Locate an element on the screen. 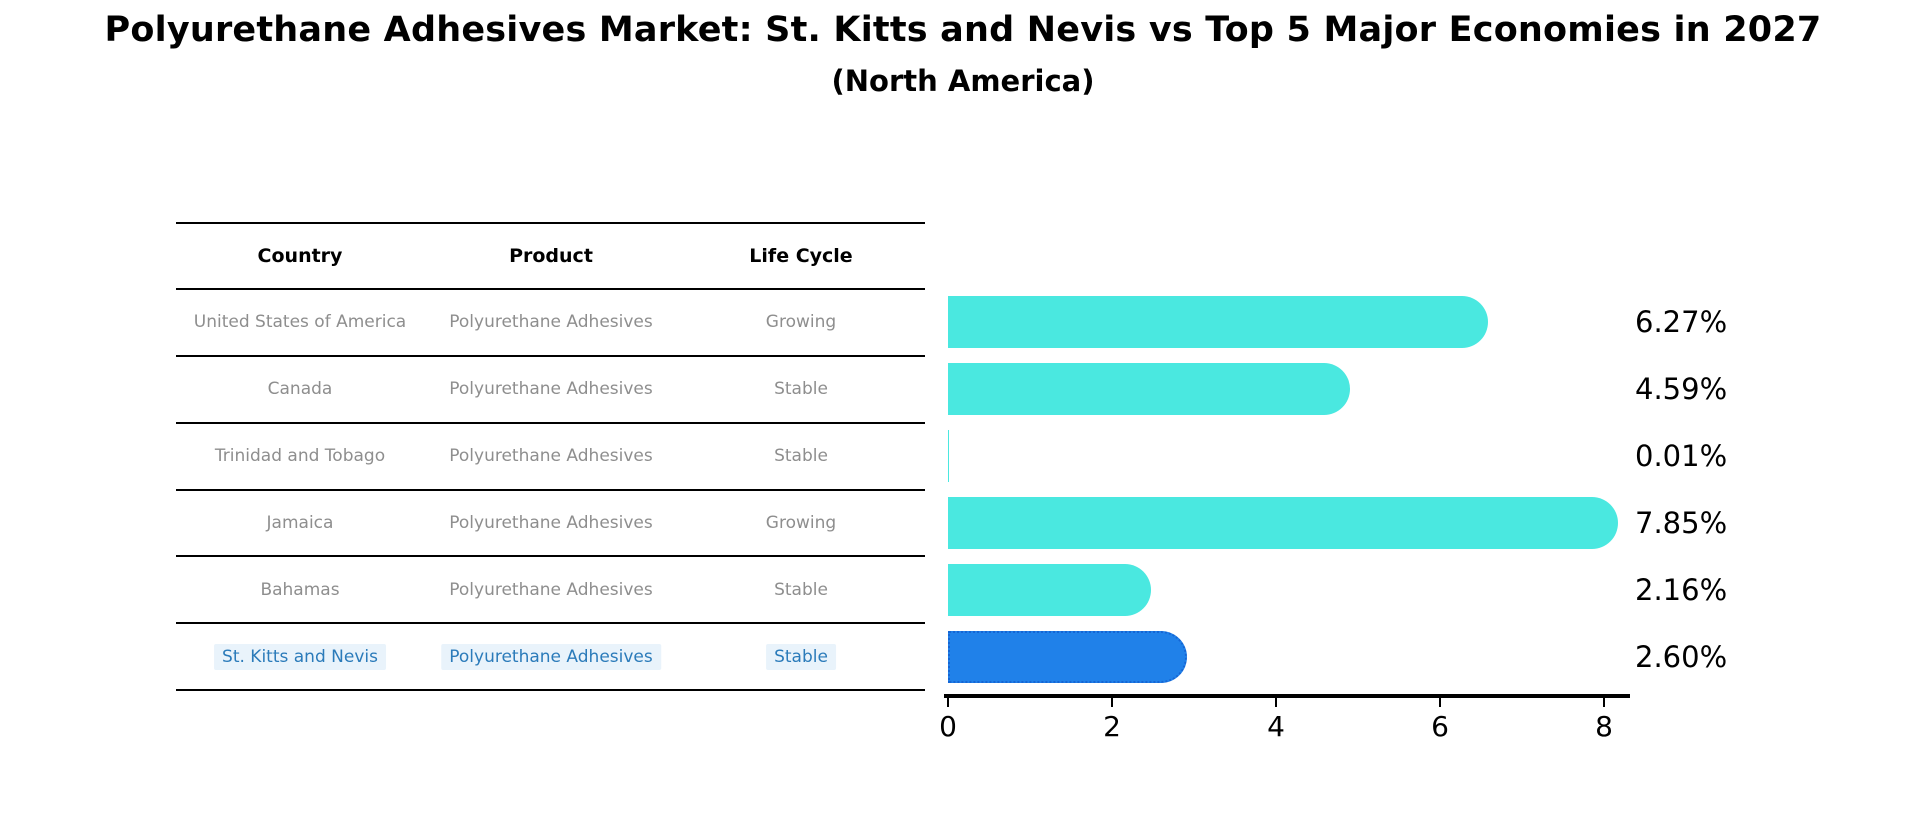 Image resolution: width=1926 pixels, height=823 pixels. x-axis-tick-label: 2 is located at coordinates (1112, 726).